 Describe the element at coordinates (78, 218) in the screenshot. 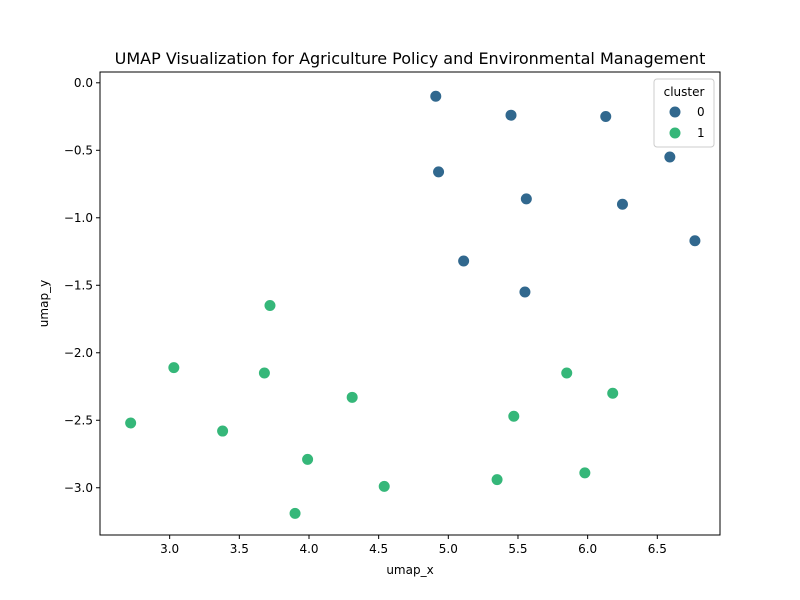

I see `y-tick-label: −1.0` at that location.